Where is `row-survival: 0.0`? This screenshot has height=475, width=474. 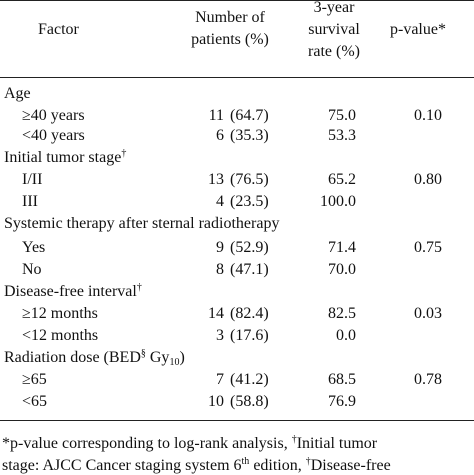 row-survival: 0.0 is located at coordinates (346, 335).